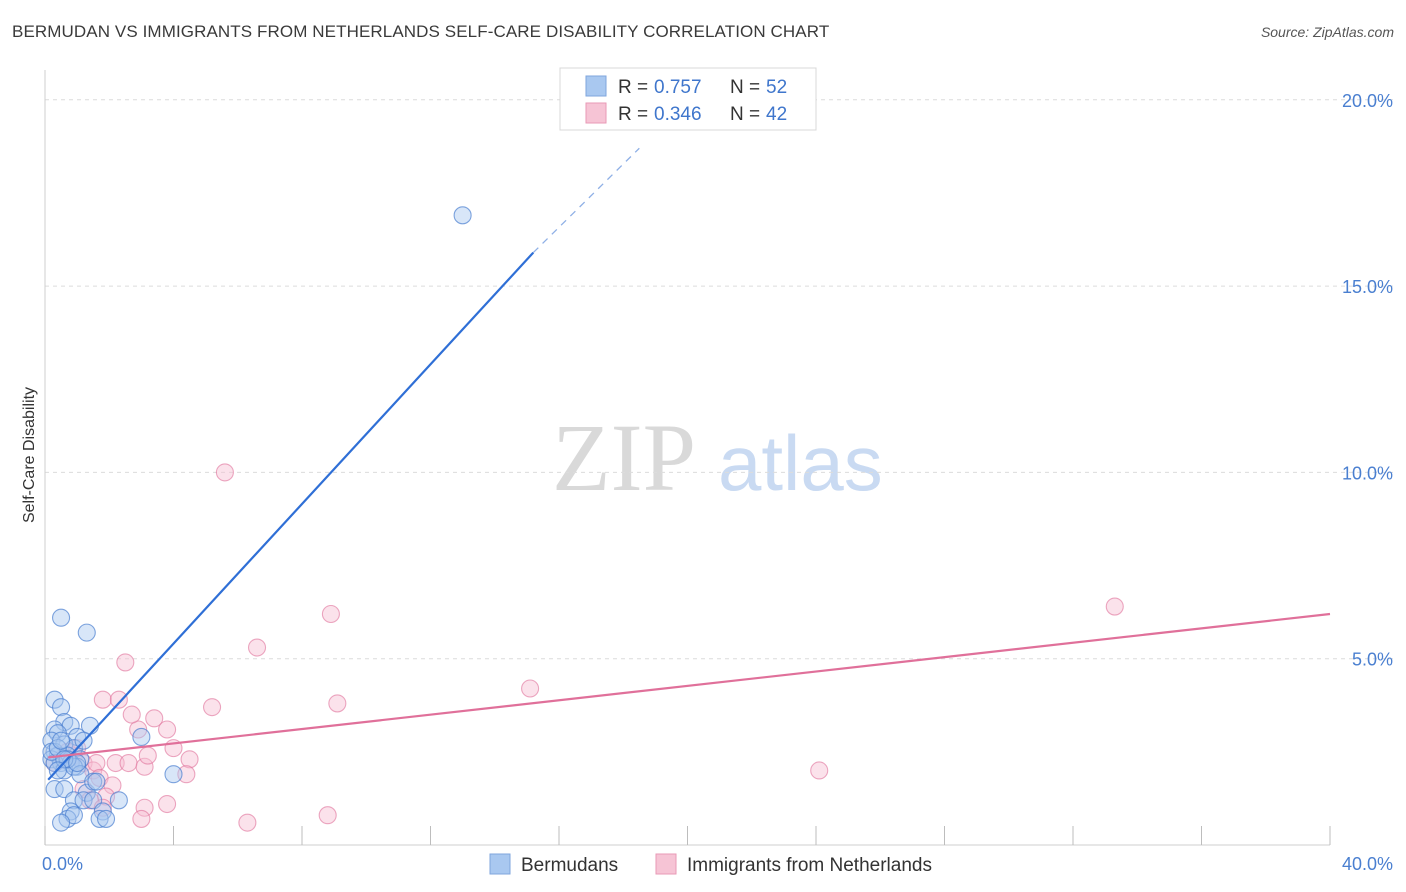 The height and width of the screenshot is (892, 1406). Describe the element at coordinates (688, 99) in the screenshot. I see `stats-legend: R = 0.757 N = 52 R = 0.346 N = 42` at that location.